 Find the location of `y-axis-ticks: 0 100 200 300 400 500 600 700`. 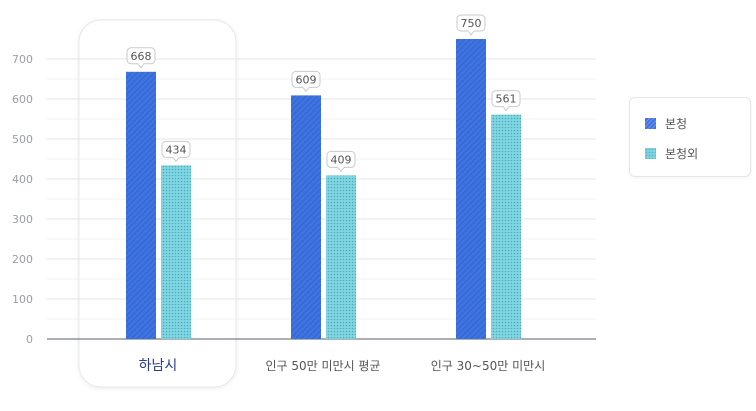

y-axis-ticks: 0 100 200 300 400 500 600 700 is located at coordinates (22, 199).